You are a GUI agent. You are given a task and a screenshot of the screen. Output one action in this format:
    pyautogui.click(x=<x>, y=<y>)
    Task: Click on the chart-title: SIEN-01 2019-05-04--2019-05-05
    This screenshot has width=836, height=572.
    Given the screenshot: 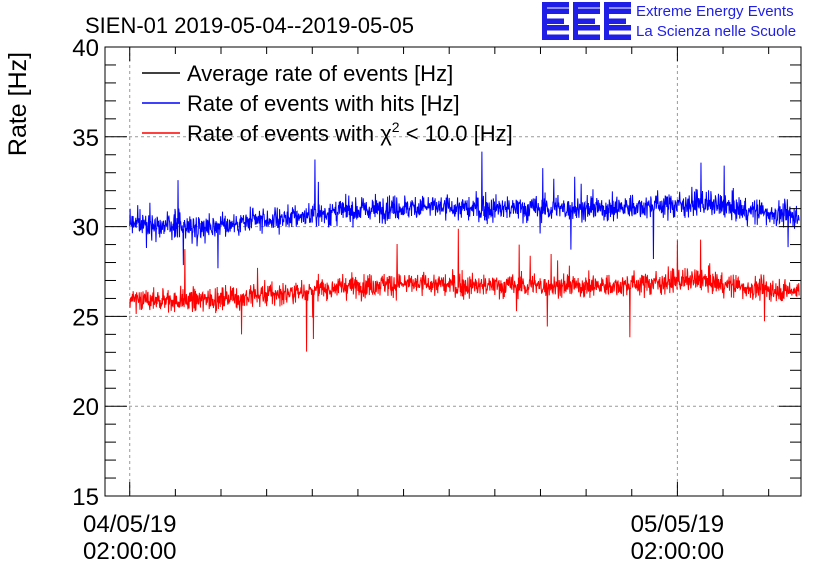 What is the action you would take?
    pyautogui.click(x=249, y=25)
    